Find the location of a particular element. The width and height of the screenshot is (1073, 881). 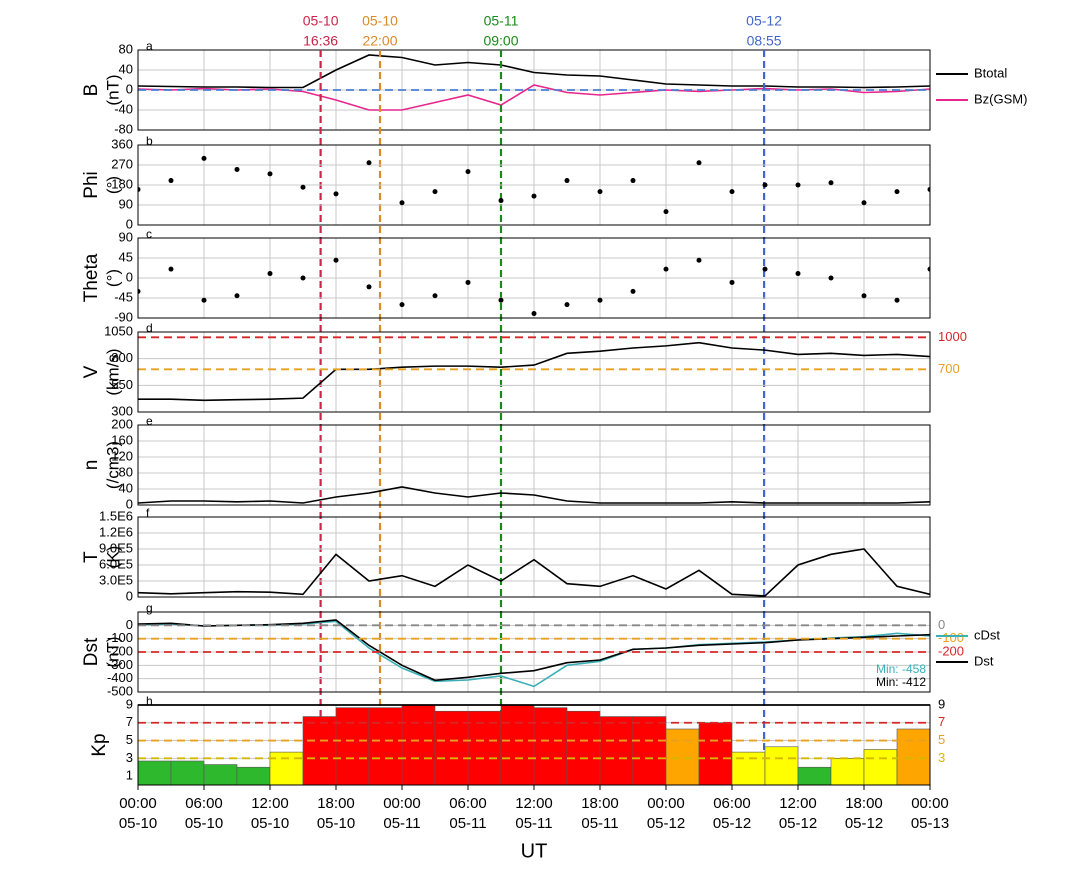

data-line is located at coordinates (534, 71).